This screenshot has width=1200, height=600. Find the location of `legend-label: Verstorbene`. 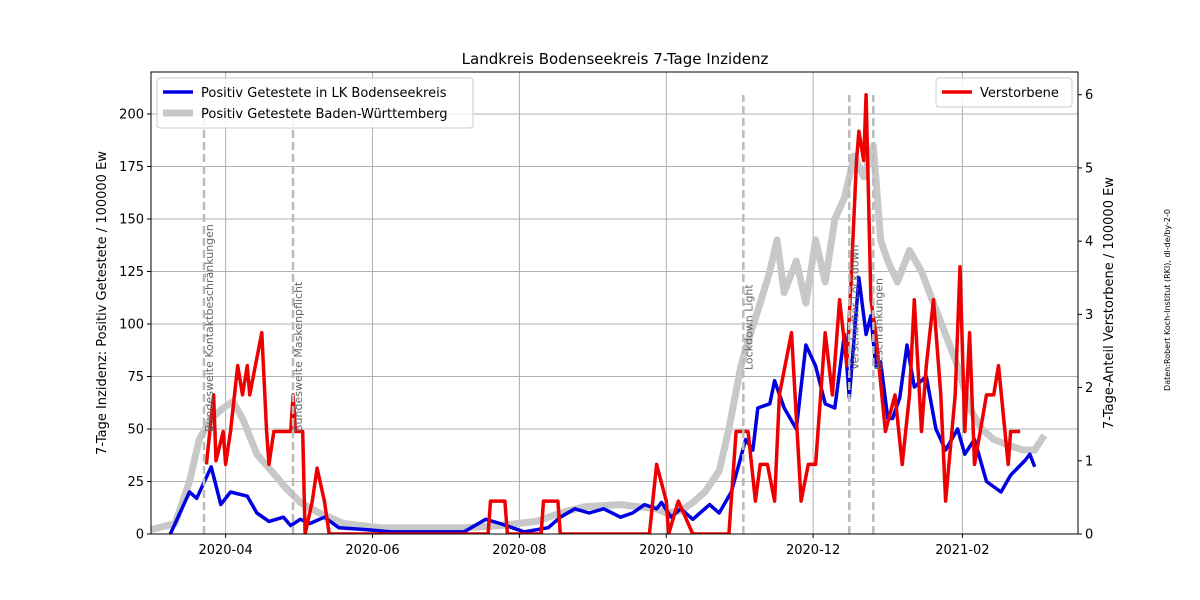

legend-label: Verstorbene is located at coordinates (1019, 93).